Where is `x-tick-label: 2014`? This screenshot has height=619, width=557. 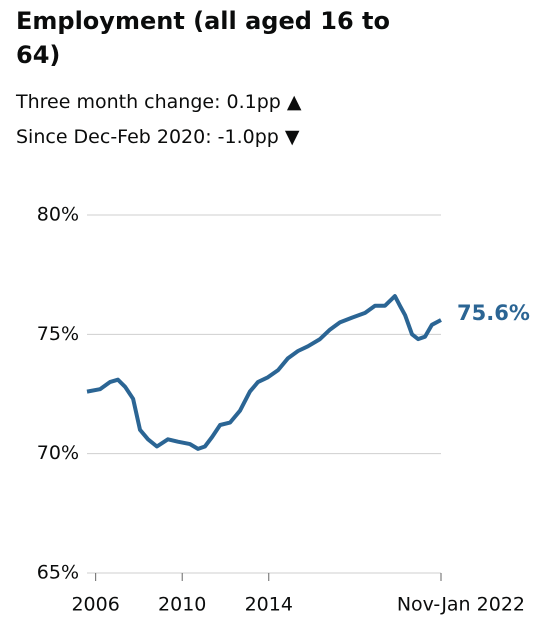 x-tick-label: 2014 is located at coordinates (269, 605).